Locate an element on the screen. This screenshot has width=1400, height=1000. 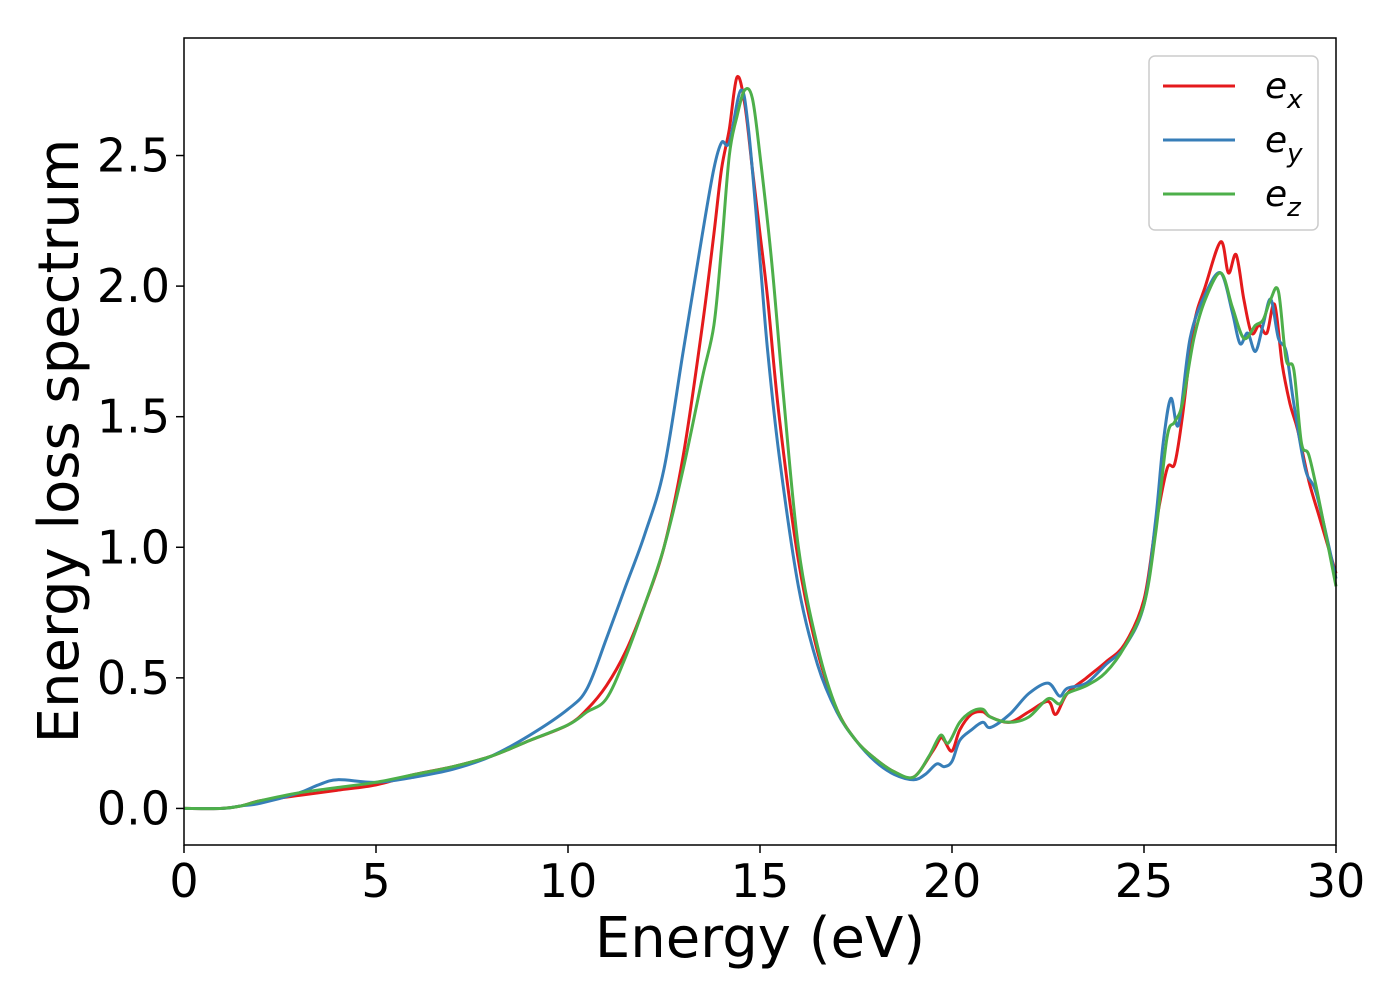
x-axis-ticks: 0 5 10 15 20 25 30 is located at coordinates (767, 876).